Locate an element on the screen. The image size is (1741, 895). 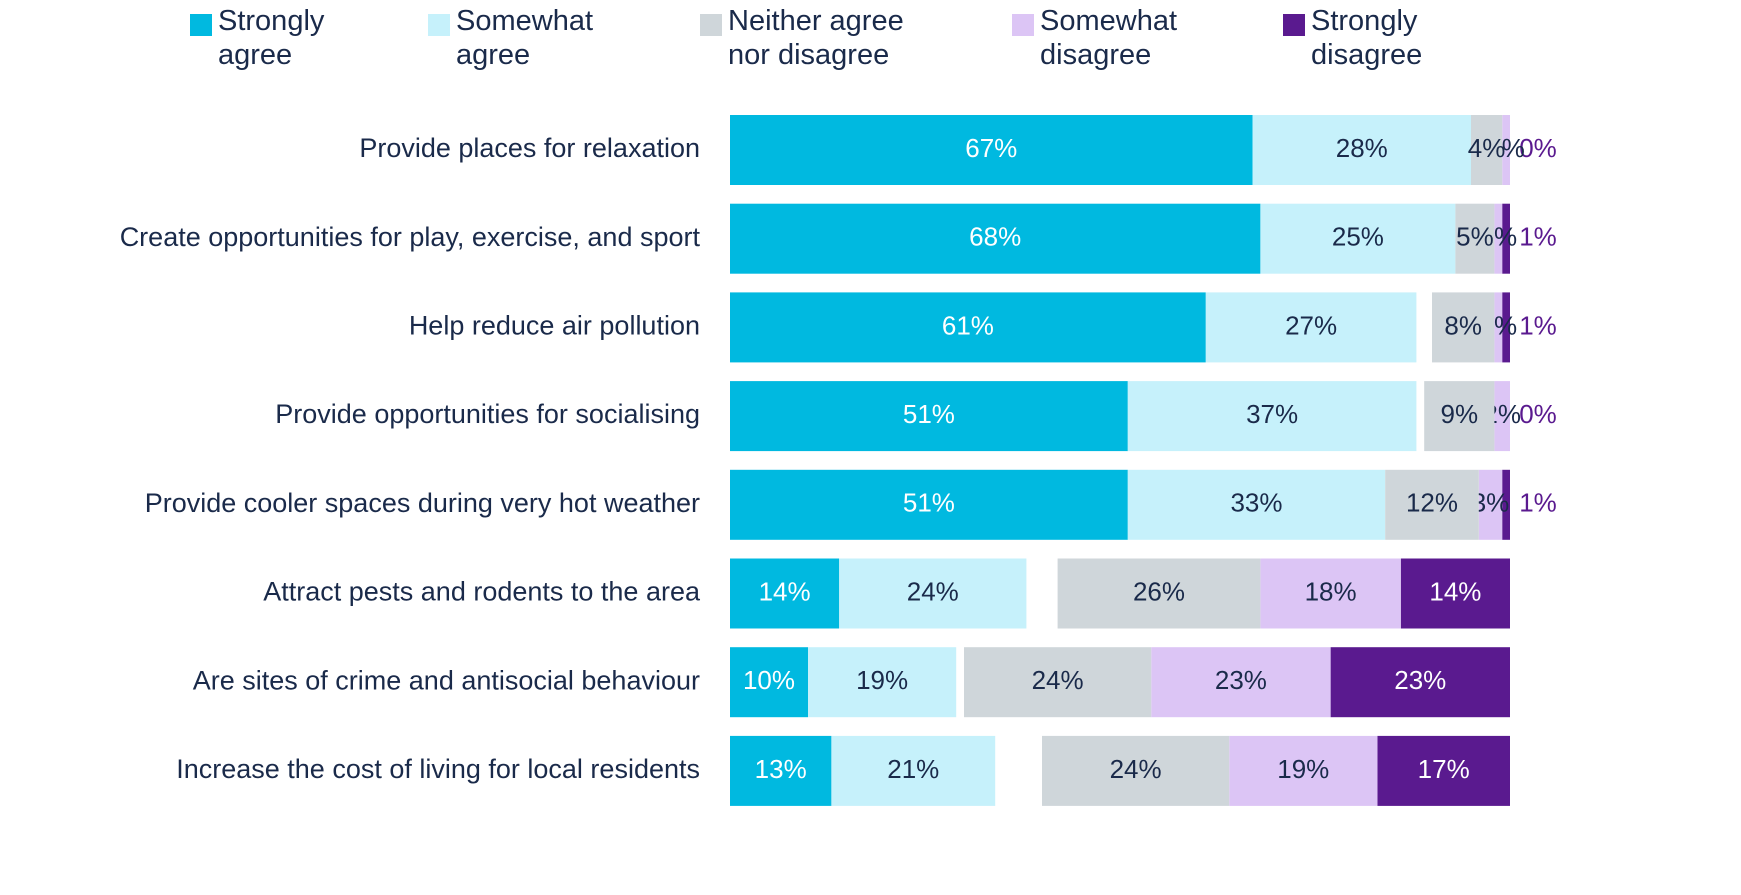
value-label: 67% is located at coordinates (991, 148).